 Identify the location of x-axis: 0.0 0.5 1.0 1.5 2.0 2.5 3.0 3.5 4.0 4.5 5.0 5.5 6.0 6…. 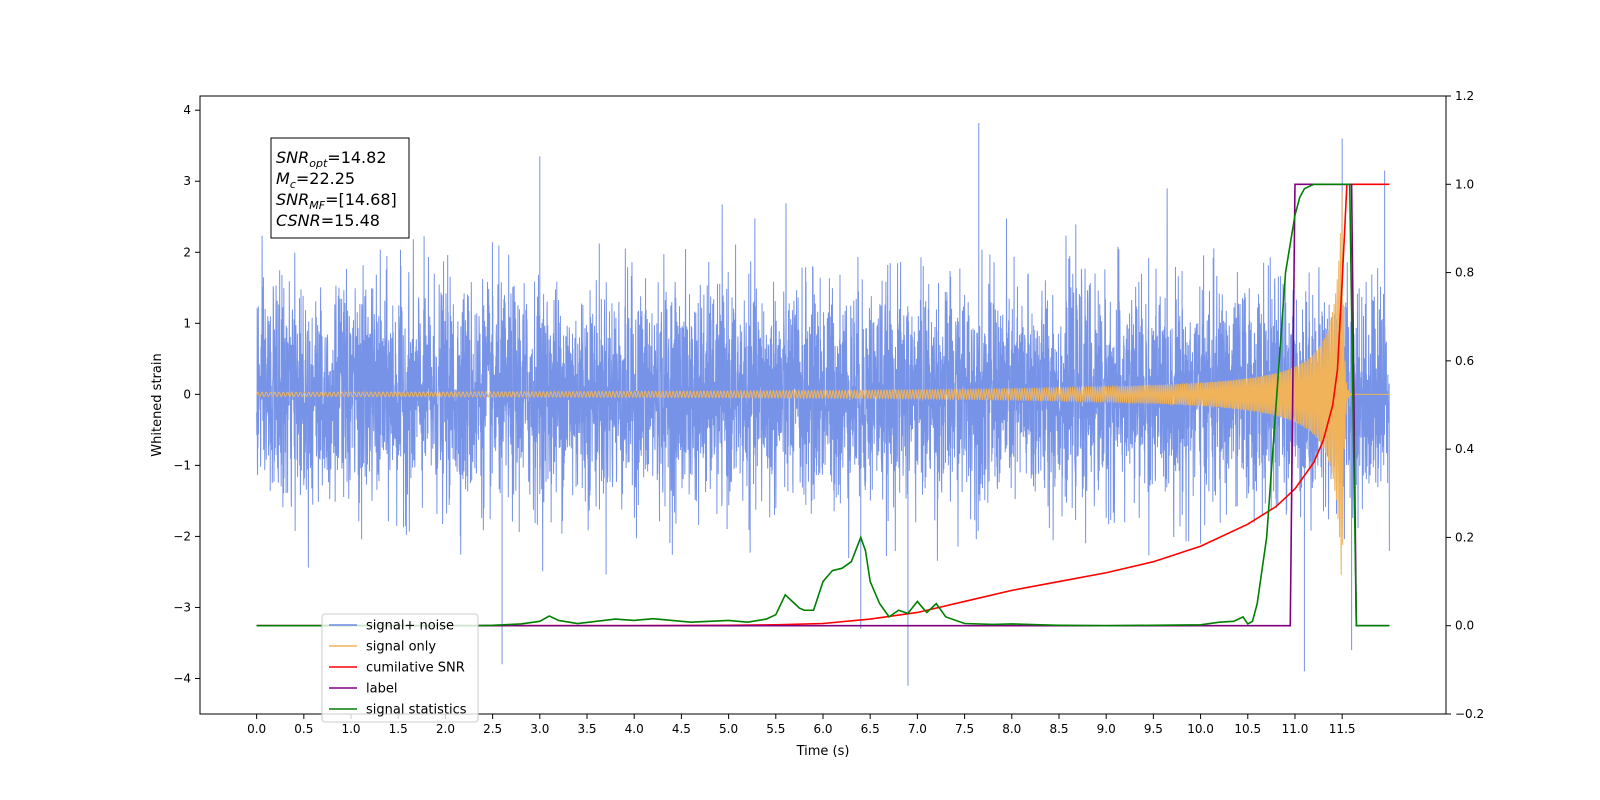
(801, 725).